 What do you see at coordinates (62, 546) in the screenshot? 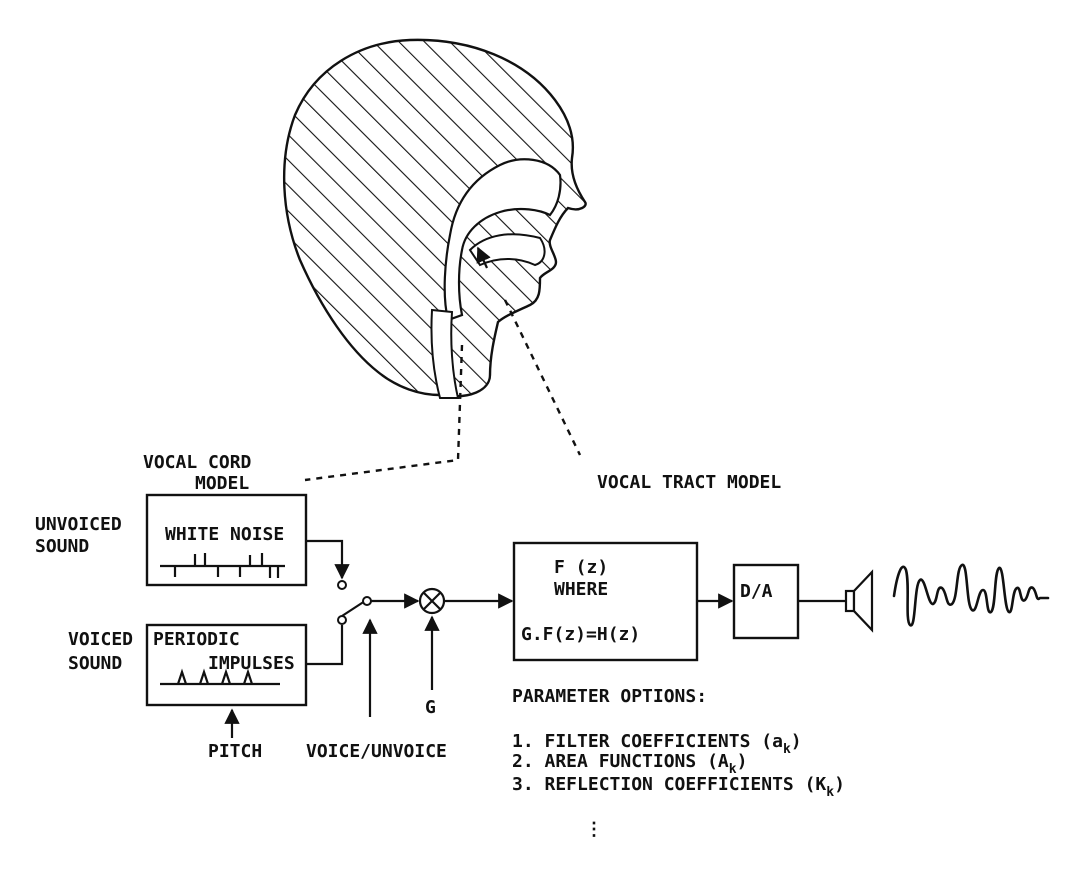
I see `unvoiced-label-2: SOUND` at bounding box center [62, 546].